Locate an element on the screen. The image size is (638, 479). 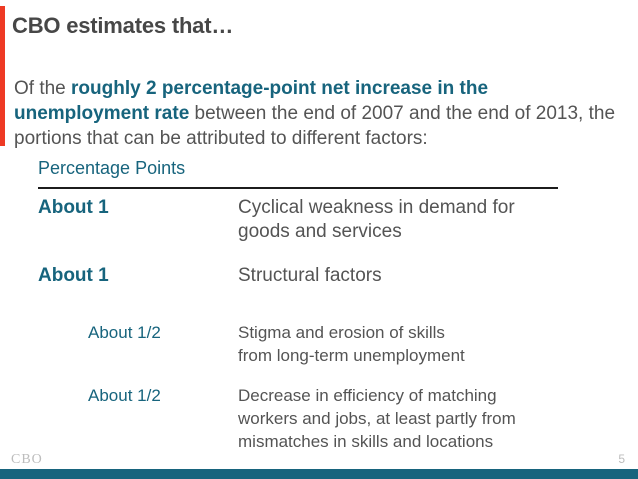
accent-bar-bottom is located at coordinates (319, 474).